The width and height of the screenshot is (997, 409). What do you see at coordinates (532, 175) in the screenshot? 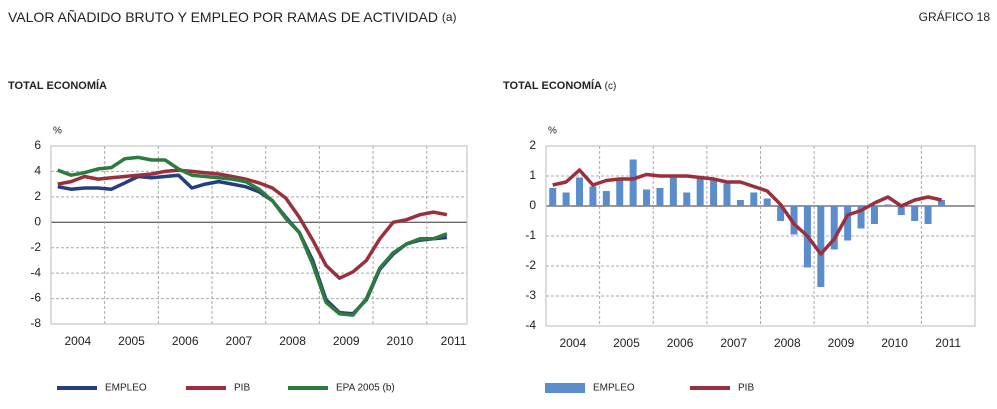
I see `y-tick-label: 1` at bounding box center [532, 175].